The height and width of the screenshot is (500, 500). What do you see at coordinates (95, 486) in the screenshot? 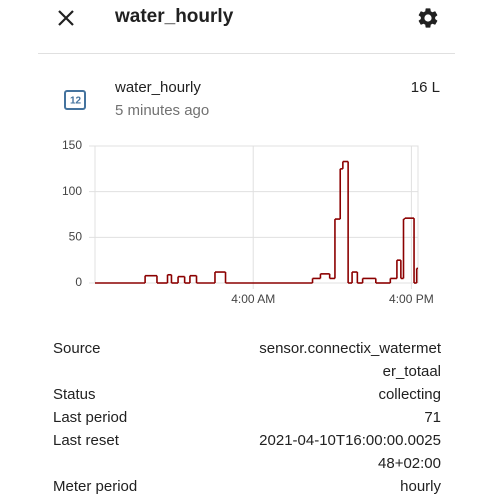
I see `attribute-label: Meter period` at bounding box center [95, 486].